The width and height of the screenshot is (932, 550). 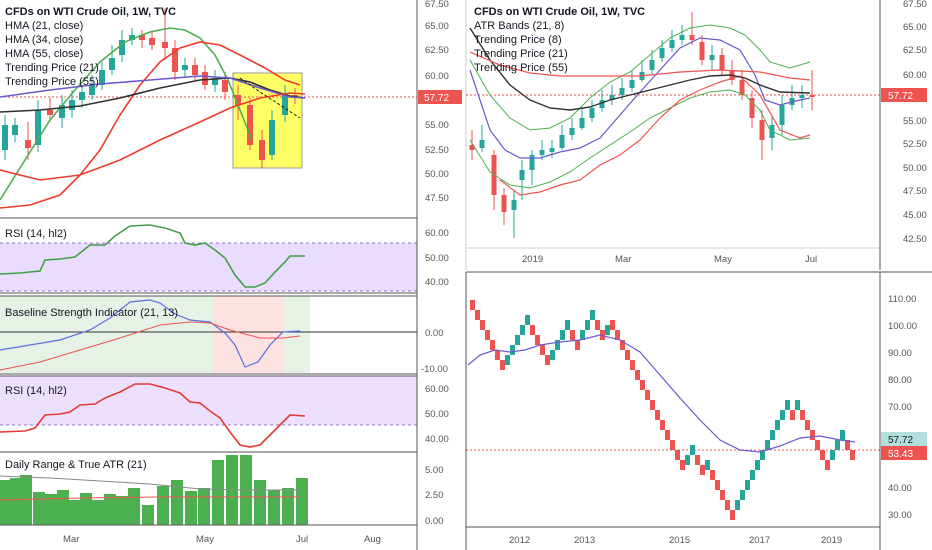 What do you see at coordinates (52, 82) in the screenshot?
I see `legend-trend55: Trending Price (55)` at bounding box center [52, 82].